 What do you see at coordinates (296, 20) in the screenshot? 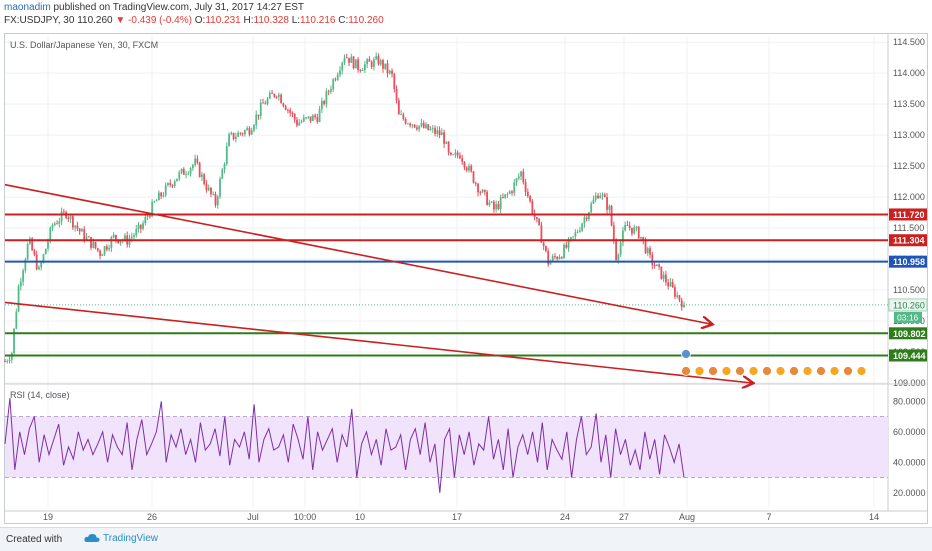
I see `low-label: L:` at bounding box center [296, 20].